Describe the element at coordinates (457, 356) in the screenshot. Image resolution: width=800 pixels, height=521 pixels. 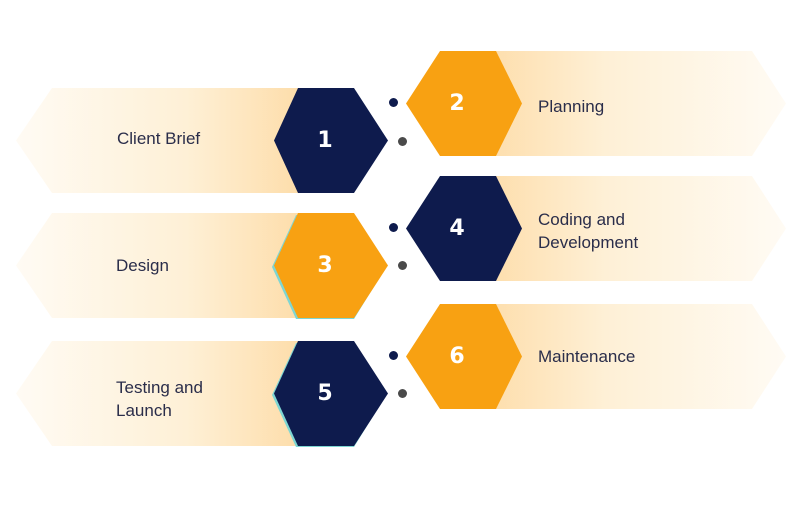
I see `step-number-6: 6` at that location.